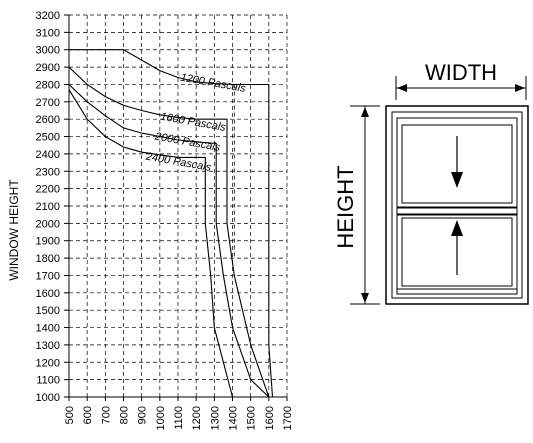 The image size is (533, 443). I want to click on y-tick-label: 1300, so click(48, 346).